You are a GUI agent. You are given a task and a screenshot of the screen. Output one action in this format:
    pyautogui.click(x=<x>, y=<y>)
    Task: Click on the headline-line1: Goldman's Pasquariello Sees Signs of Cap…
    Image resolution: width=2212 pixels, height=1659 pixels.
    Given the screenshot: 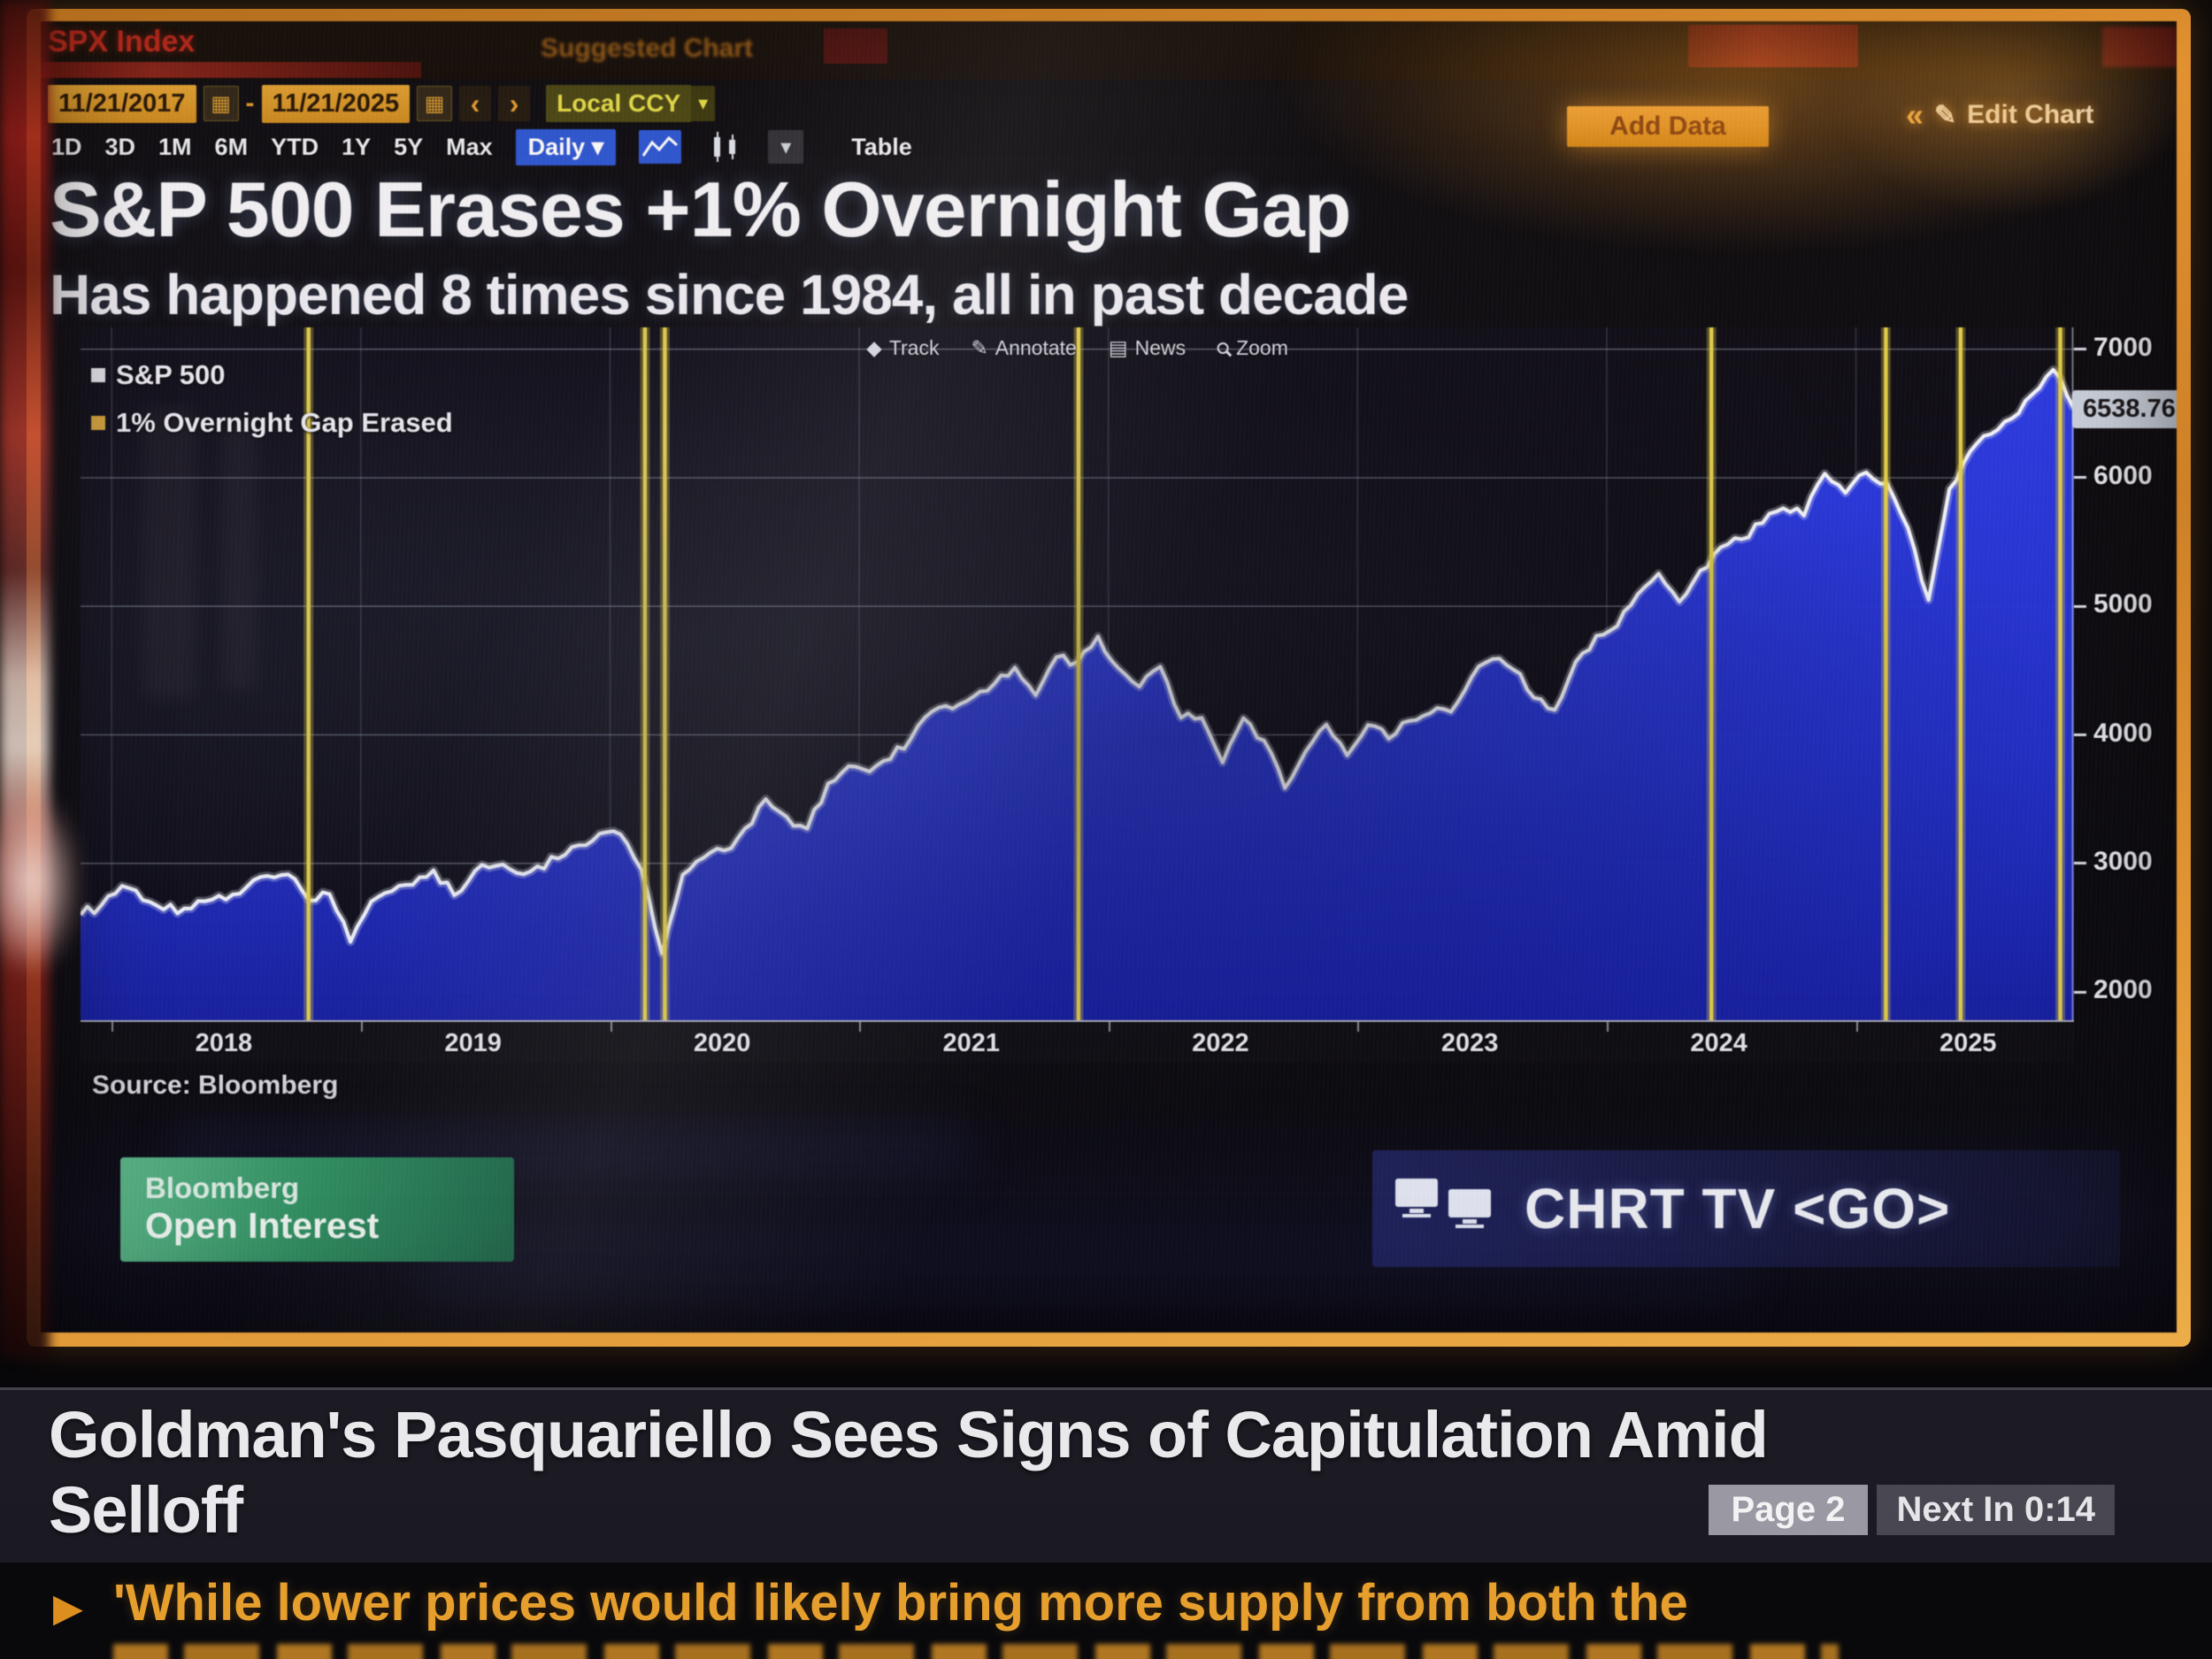 What is the action you would take?
    pyautogui.click(x=909, y=1435)
    